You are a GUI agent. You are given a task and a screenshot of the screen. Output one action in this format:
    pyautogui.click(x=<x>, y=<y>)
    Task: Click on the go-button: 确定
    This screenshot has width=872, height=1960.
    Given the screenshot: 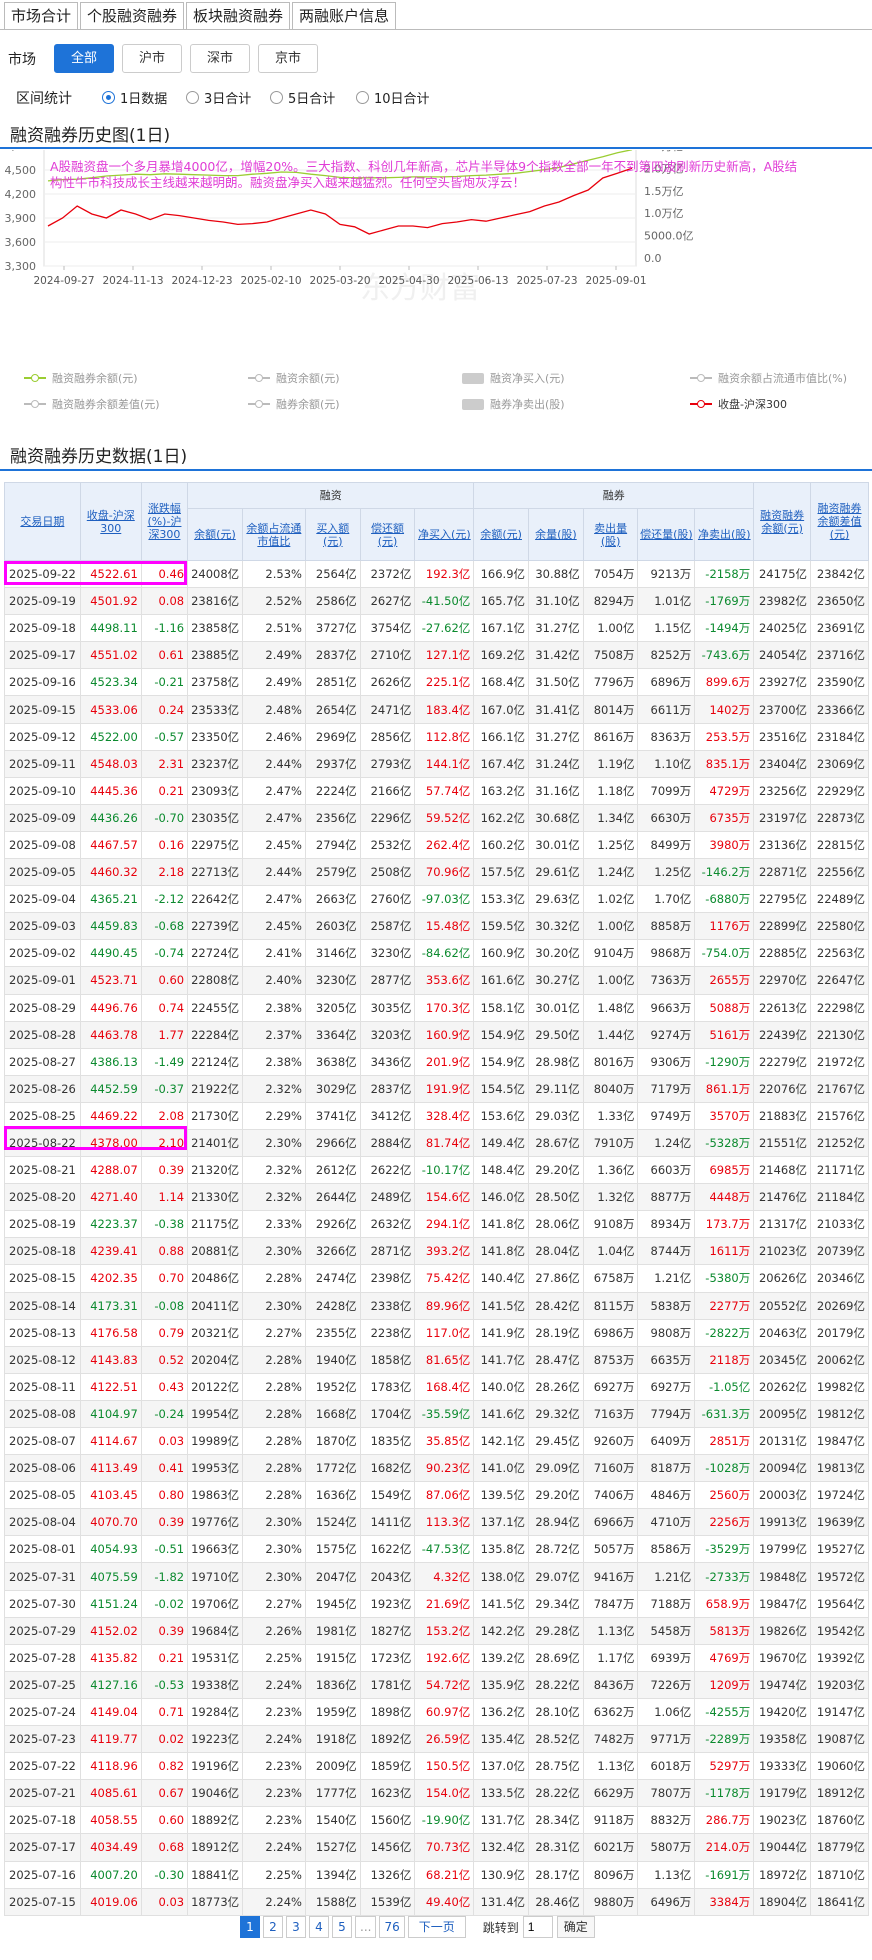 What is the action you would take?
    pyautogui.click(x=575, y=1927)
    